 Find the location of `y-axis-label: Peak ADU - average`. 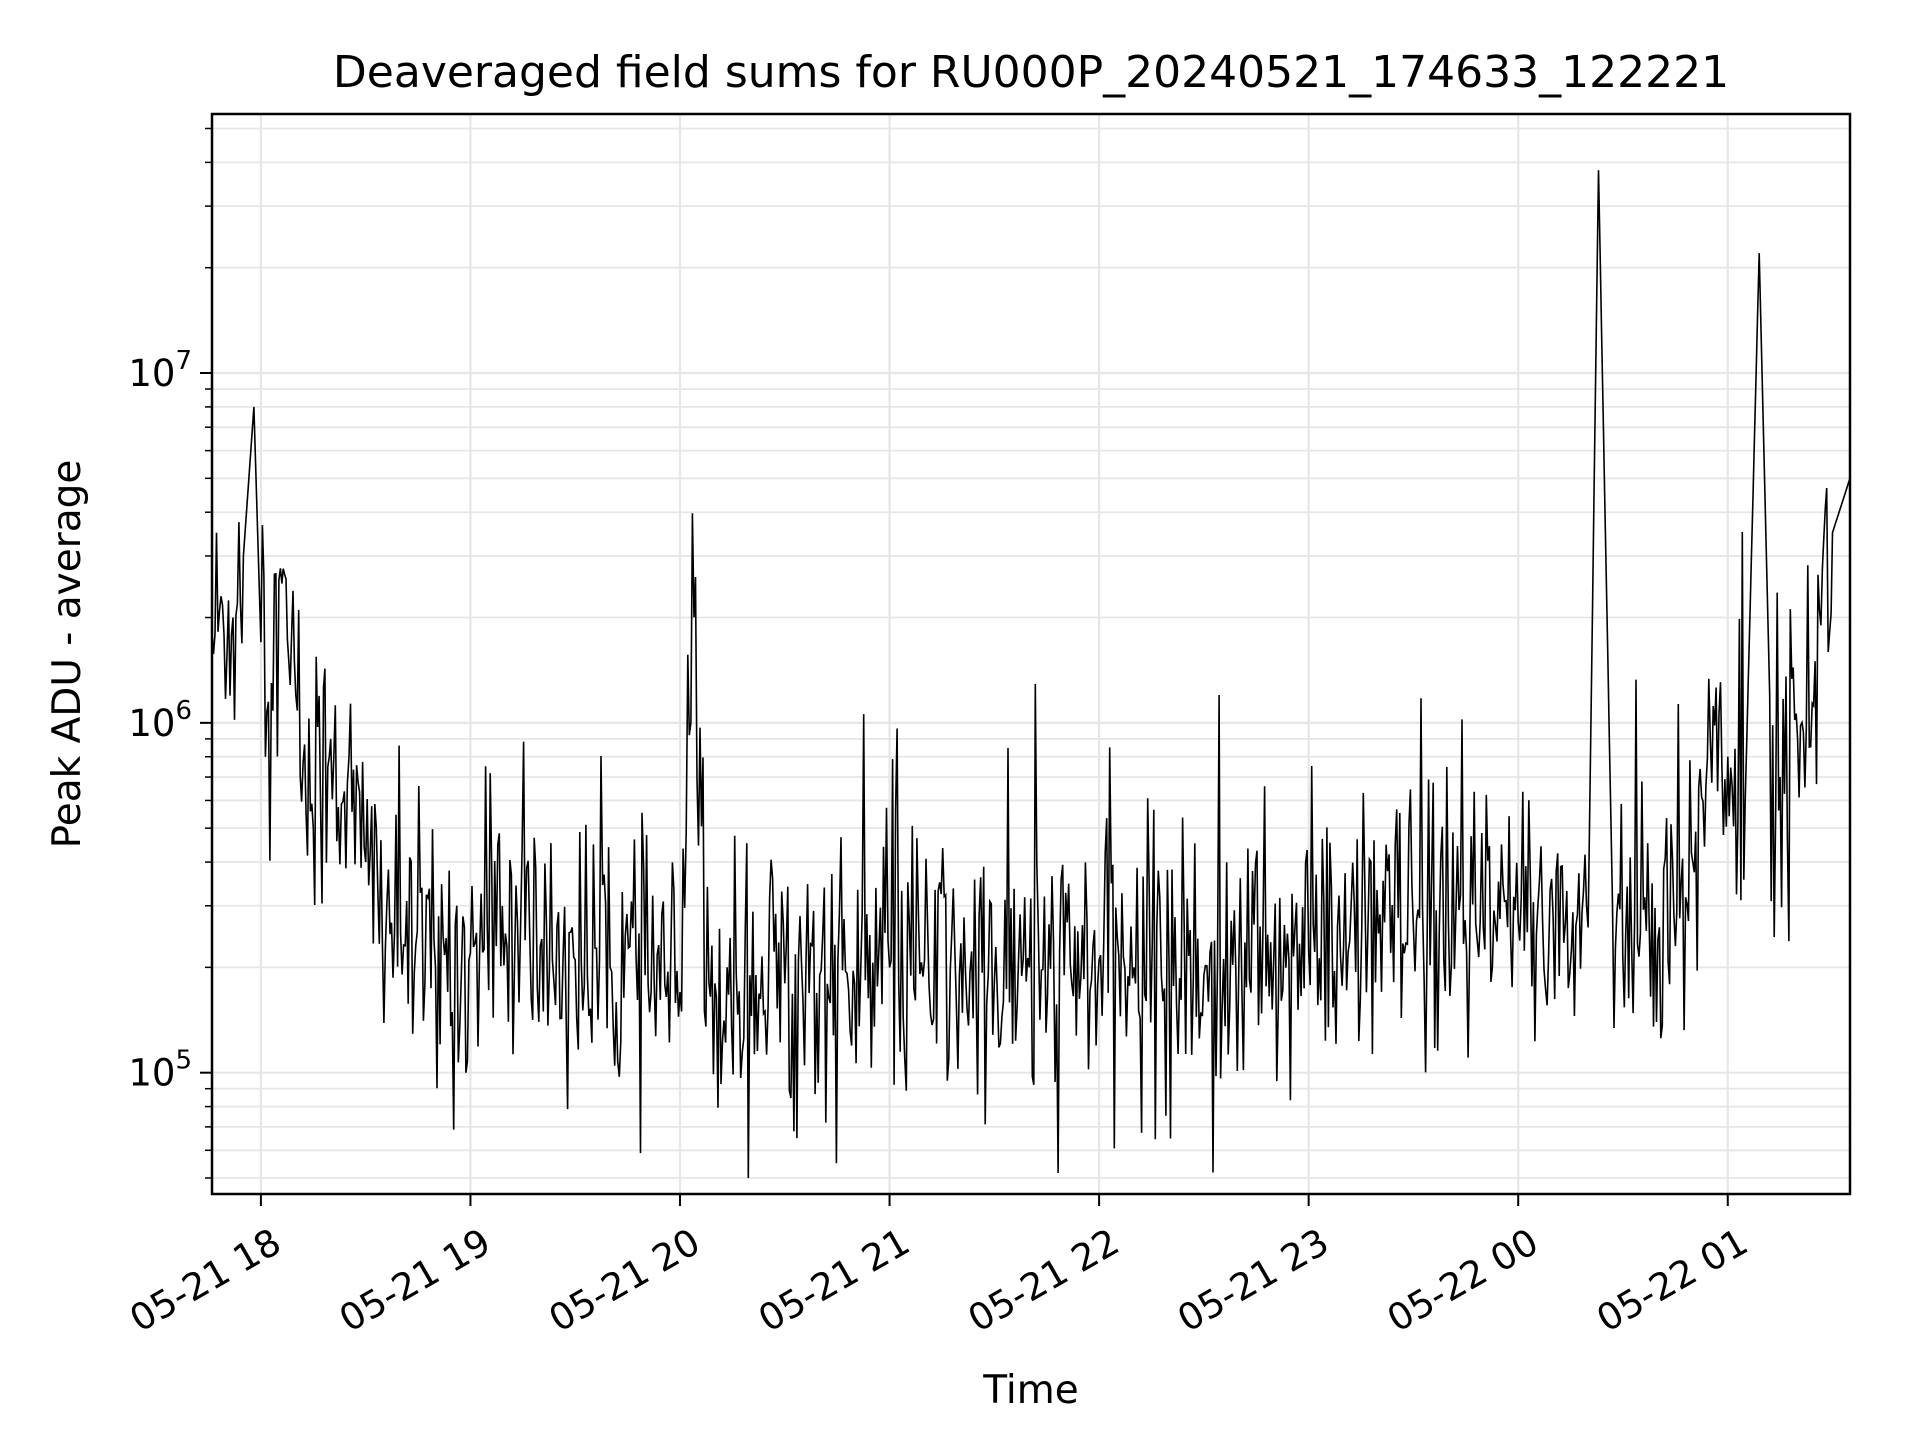

y-axis-label: Peak ADU - average is located at coordinates (67, 654).